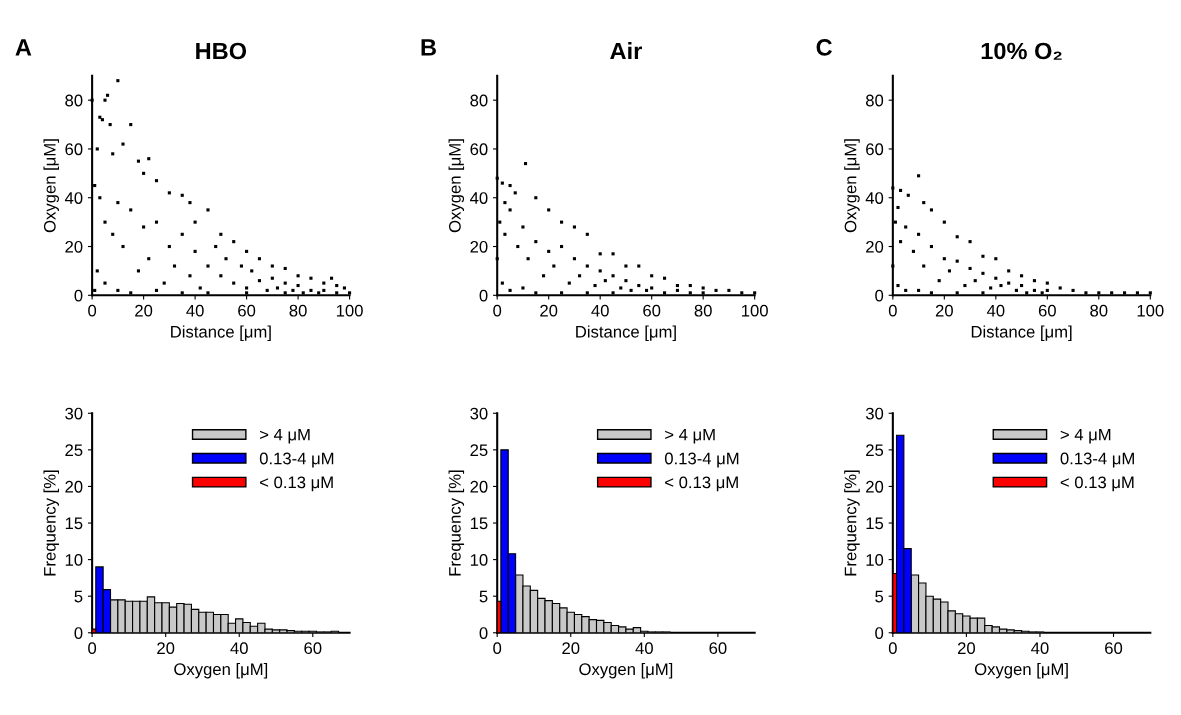  I want to click on chart-title: 10% O₂, so click(1021, 51).